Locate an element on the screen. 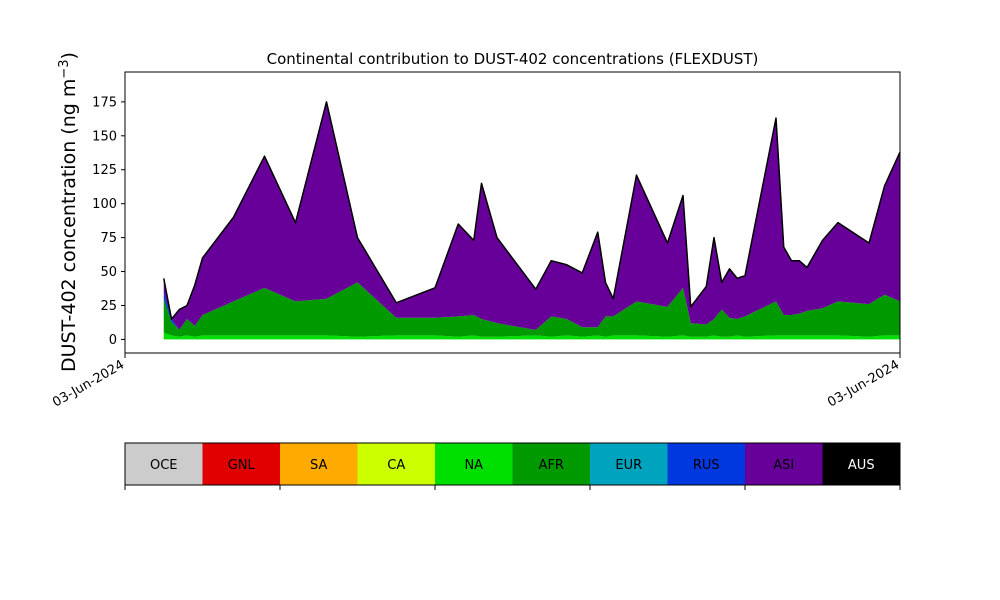 This screenshot has height=600, width=1000. y-tick-label: 100 is located at coordinates (104, 204).